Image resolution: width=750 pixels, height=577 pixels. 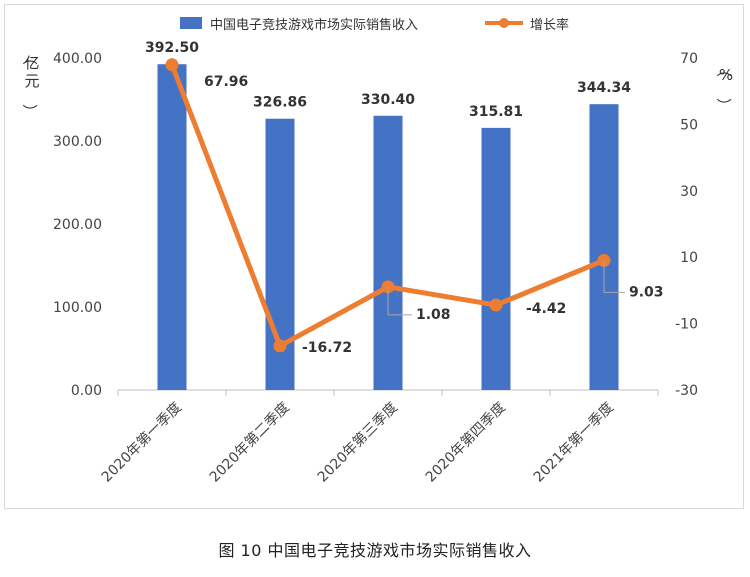 I want to click on bar-value-label: 326.86, so click(x=280, y=103).